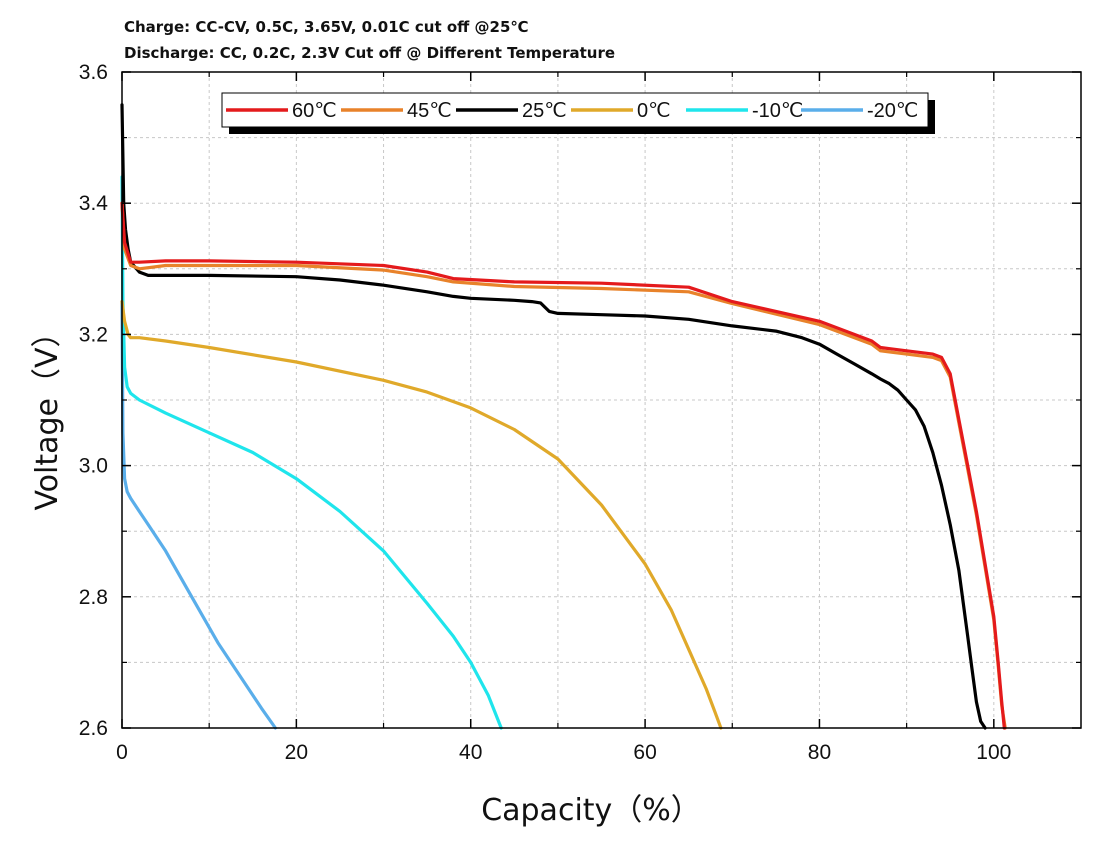  I want to click on x-tick-label: 80, so click(819, 752).